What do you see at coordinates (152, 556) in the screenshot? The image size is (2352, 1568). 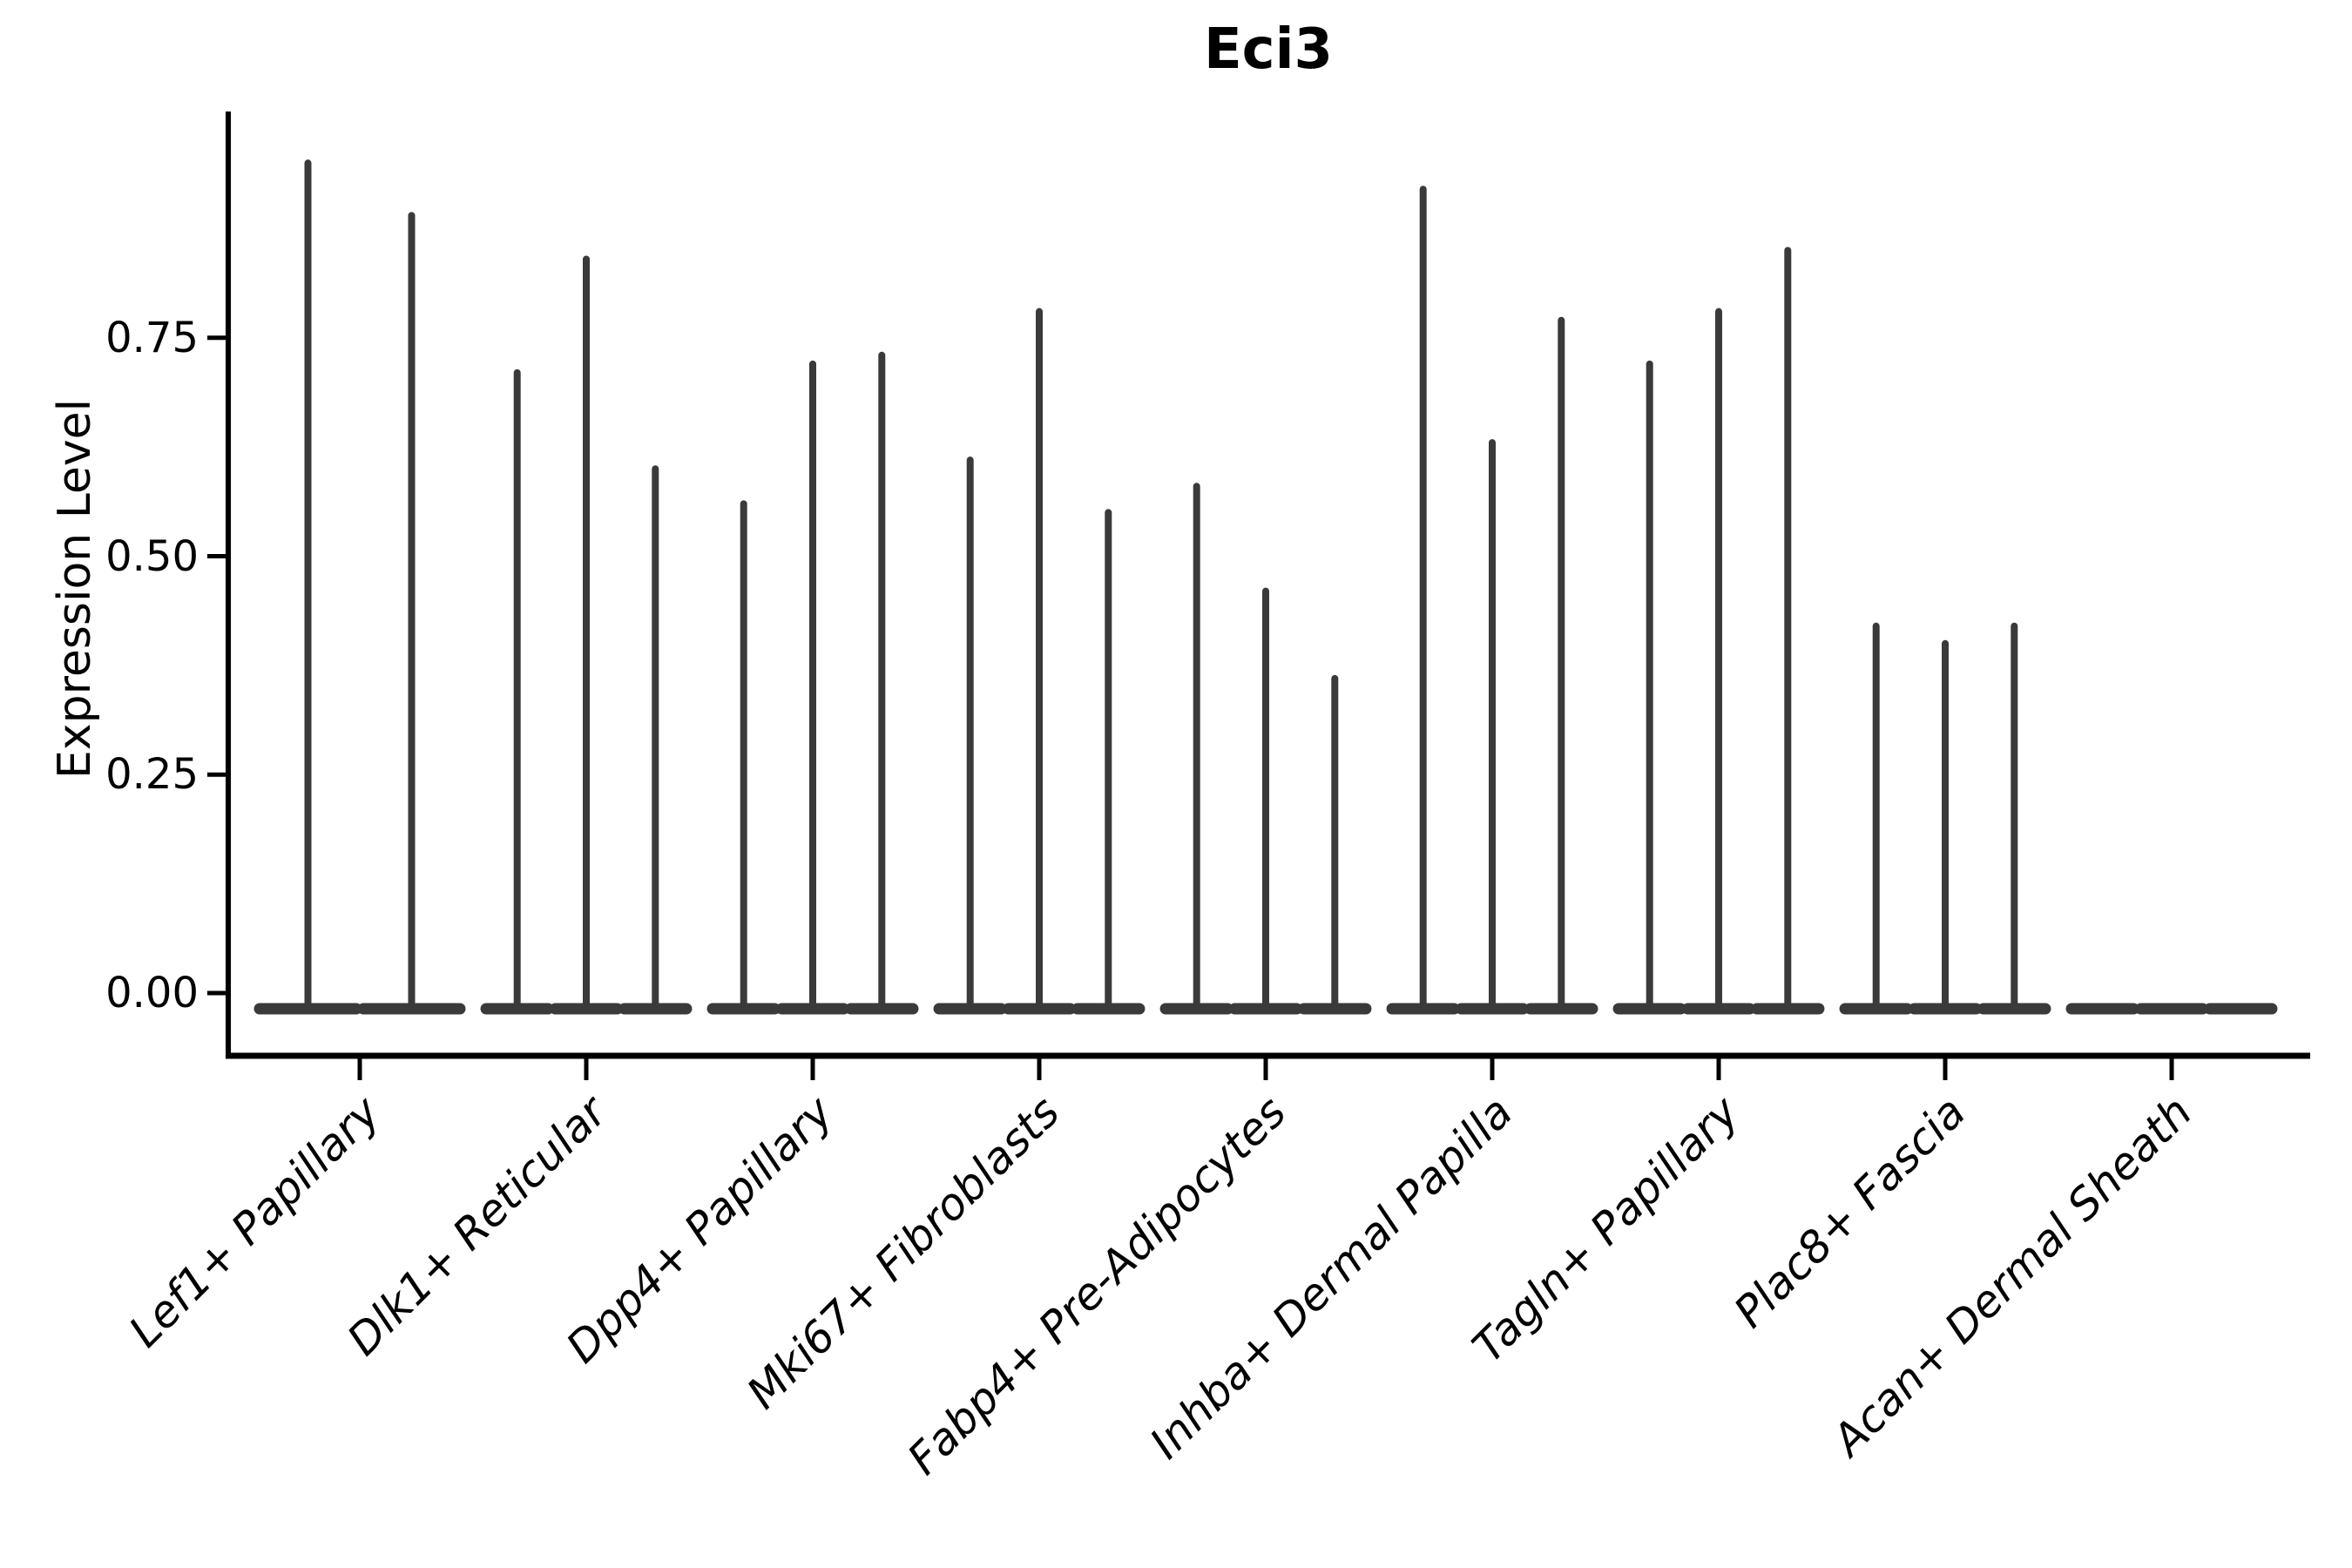 I see `y-tick-label: 0.50` at bounding box center [152, 556].